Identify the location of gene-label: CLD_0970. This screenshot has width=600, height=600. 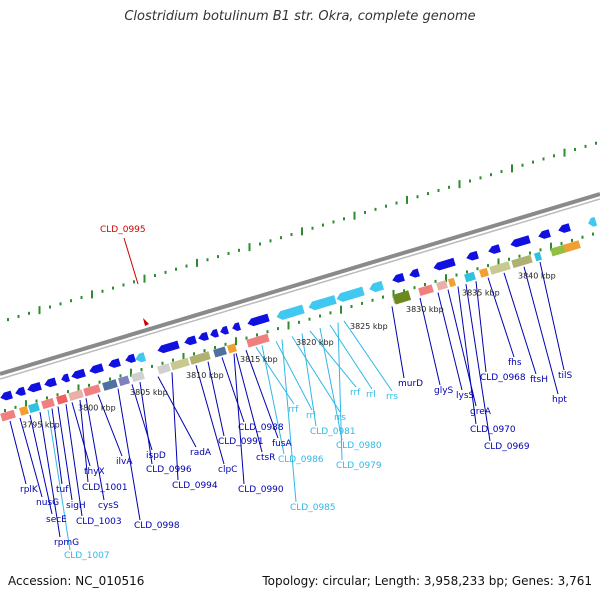
(493, 430).